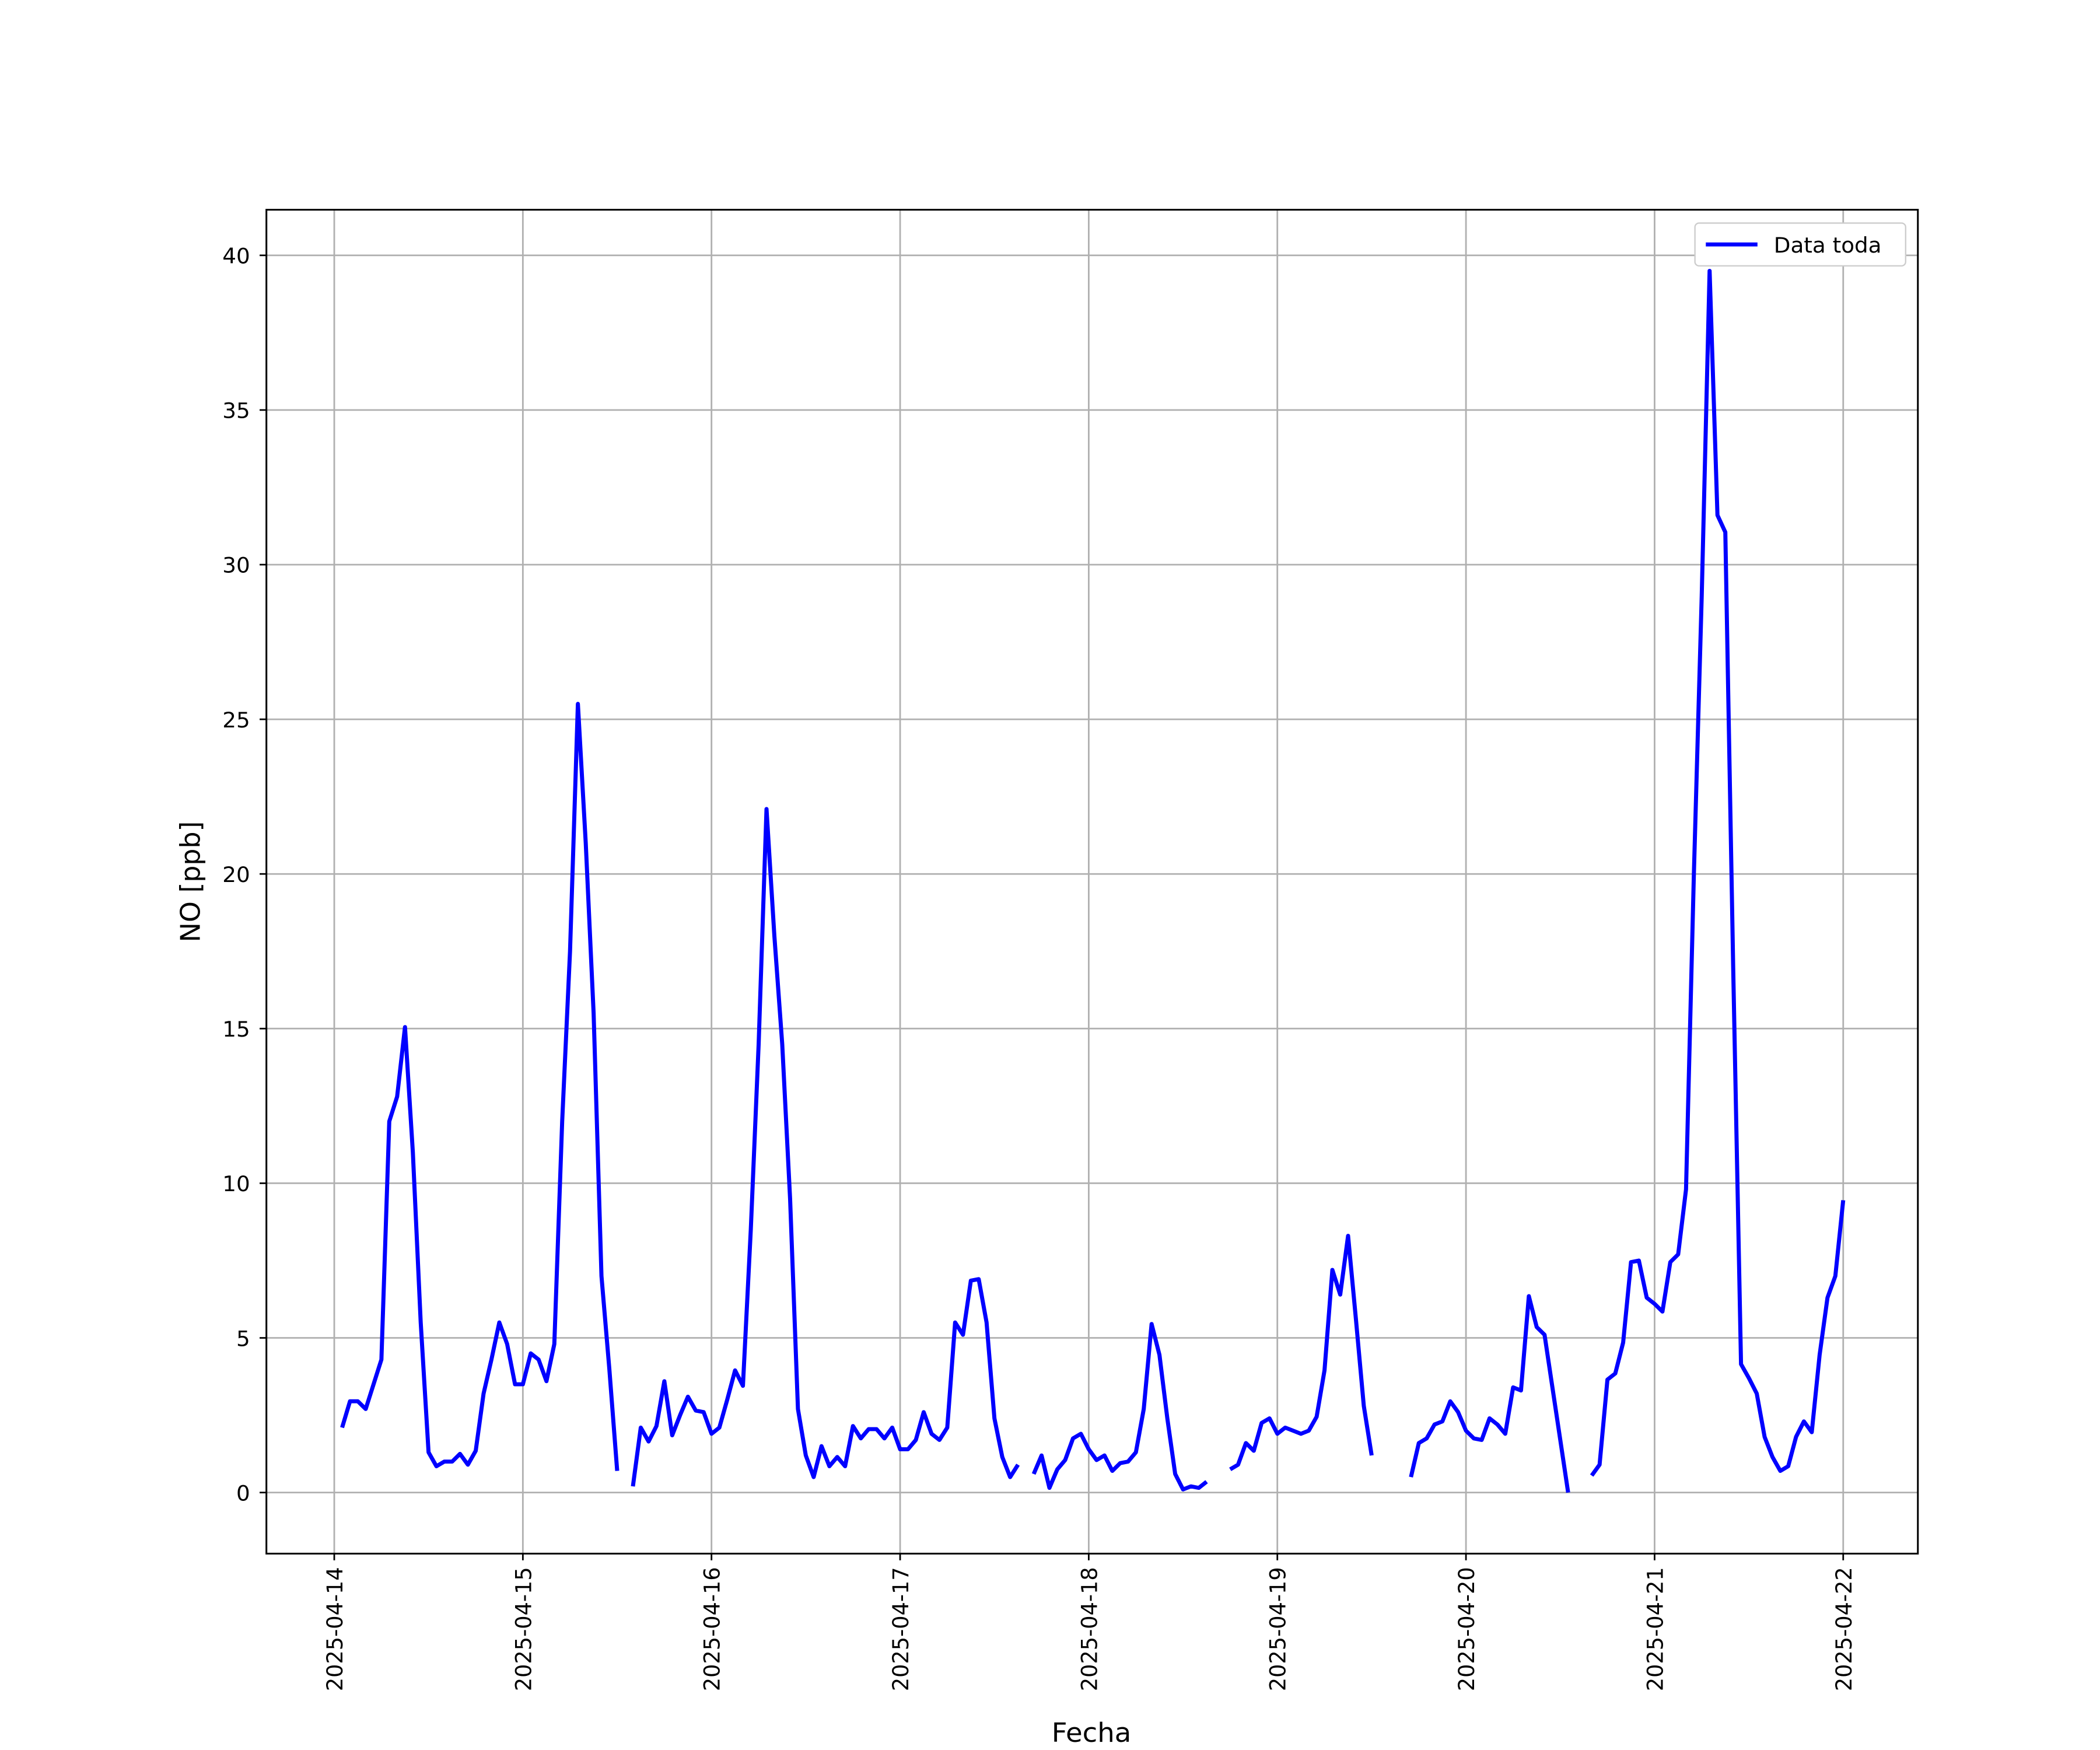  What do you see at coordinates (335, 1629) in the screenshot?
I see `x-tick-label: 2025-04-14` at bounding box center [335, 1629].